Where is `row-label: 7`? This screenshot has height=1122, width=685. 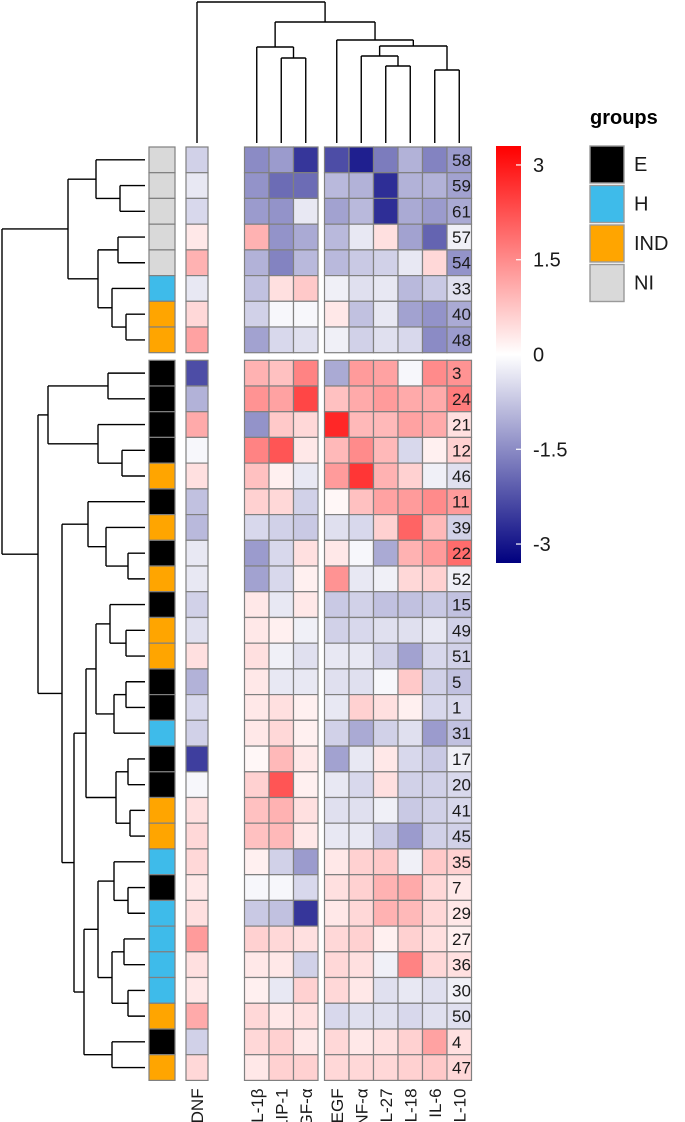
row-label: 7 is located at coordinates (456, 888).